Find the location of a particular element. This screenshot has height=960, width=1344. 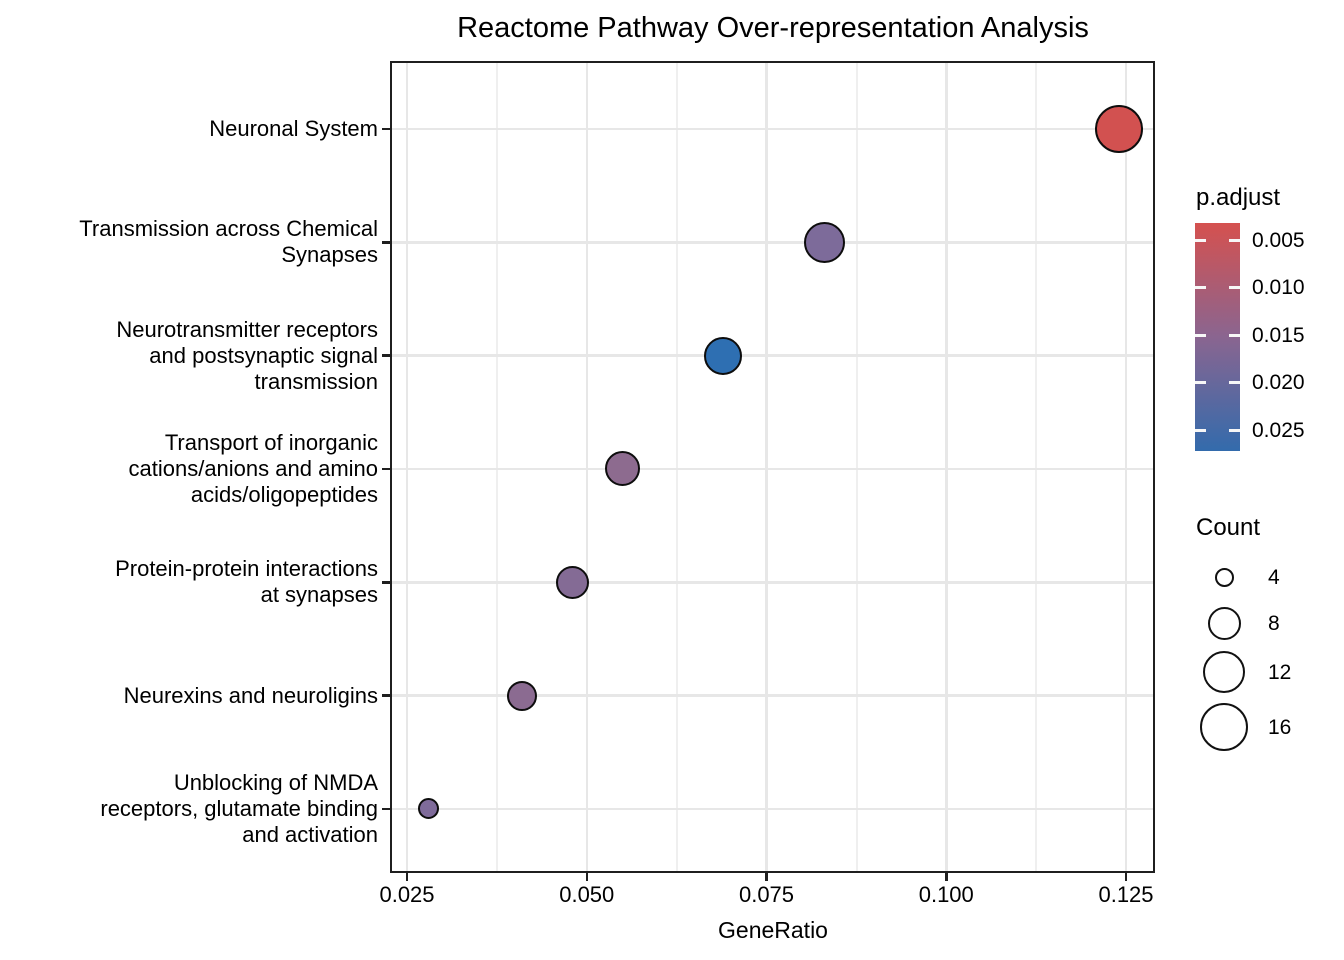

colorbar-tick-label: 0.025 is located at coordinates (1278, 430).